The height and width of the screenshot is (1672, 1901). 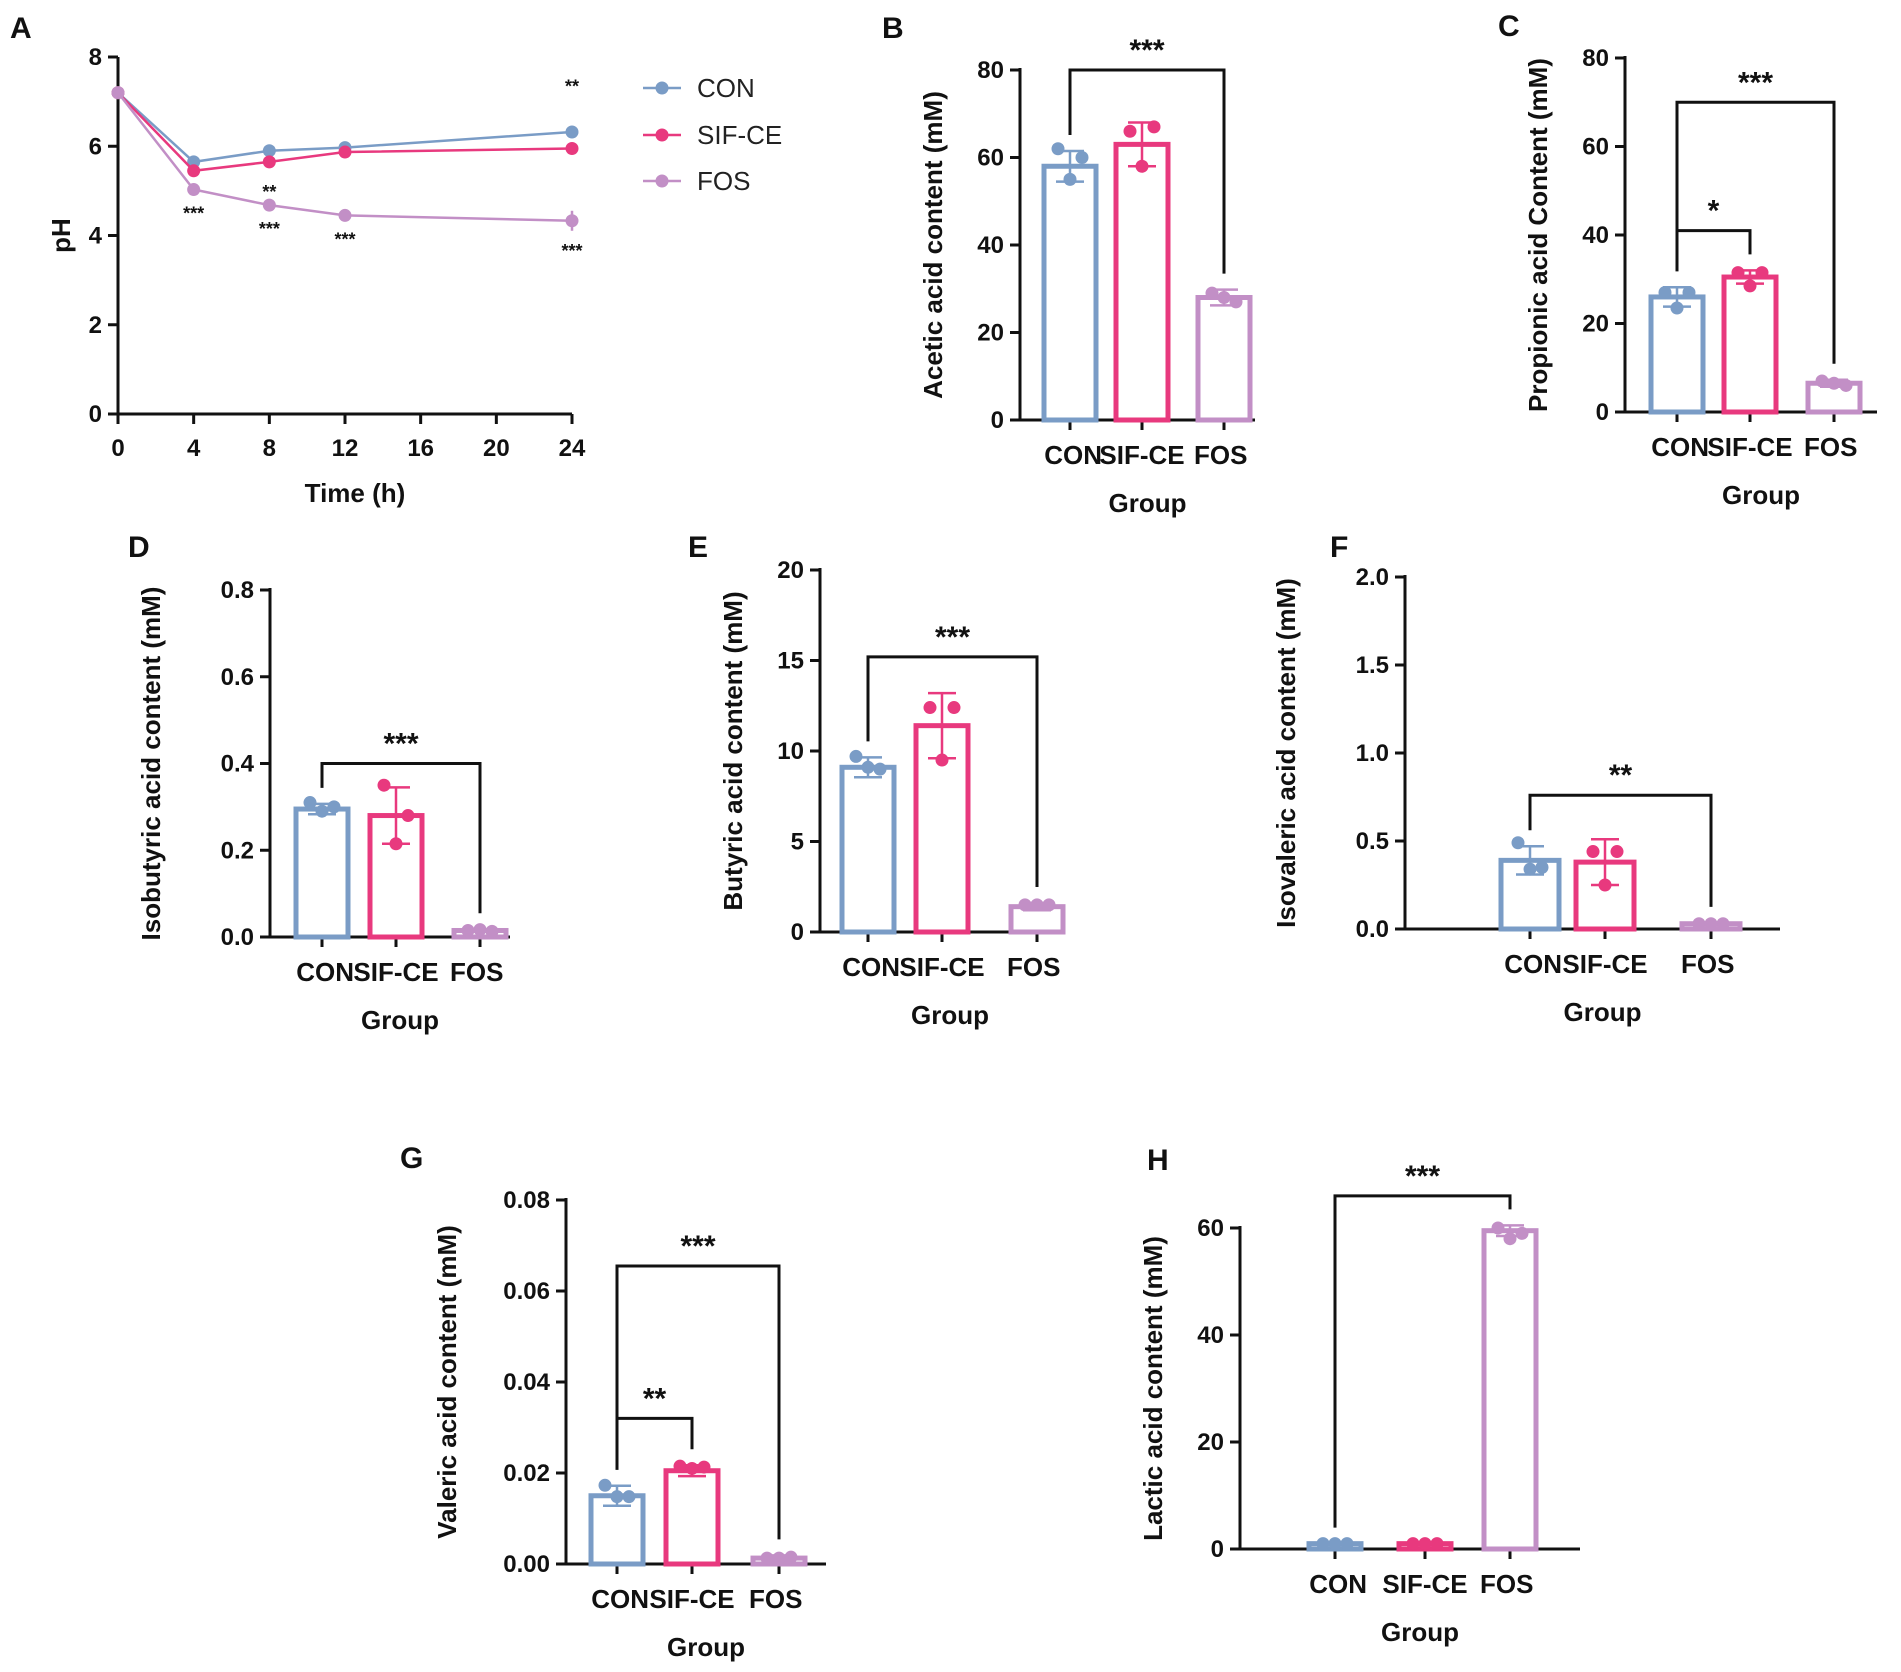 What do you see at coordinates (117, 448) in the screenshot?
I see `x-tick-label: 0` at bounding box center [117, 448].